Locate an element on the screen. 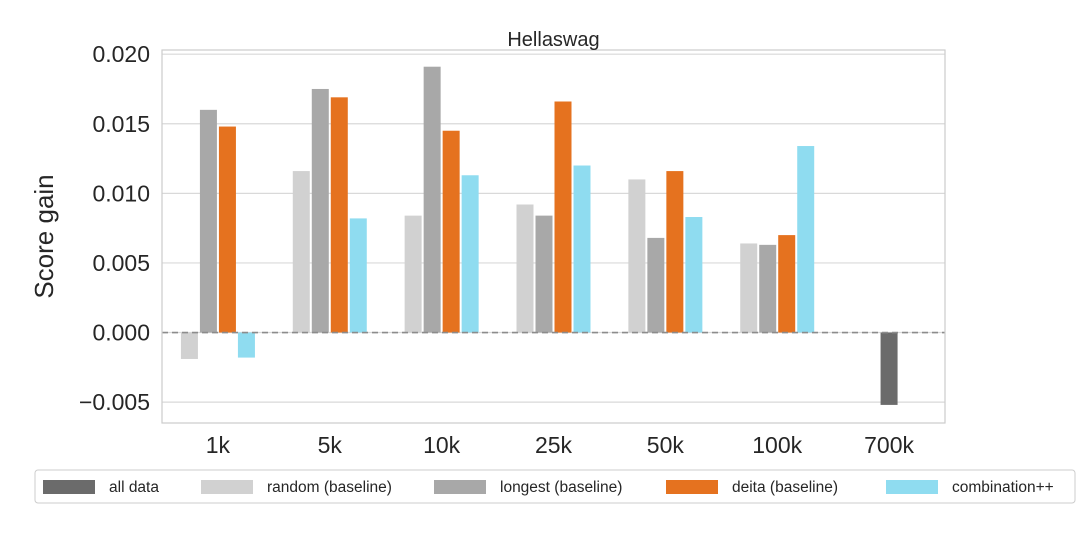  bar-10k-random-baseline is located at coordinates (413, 274).